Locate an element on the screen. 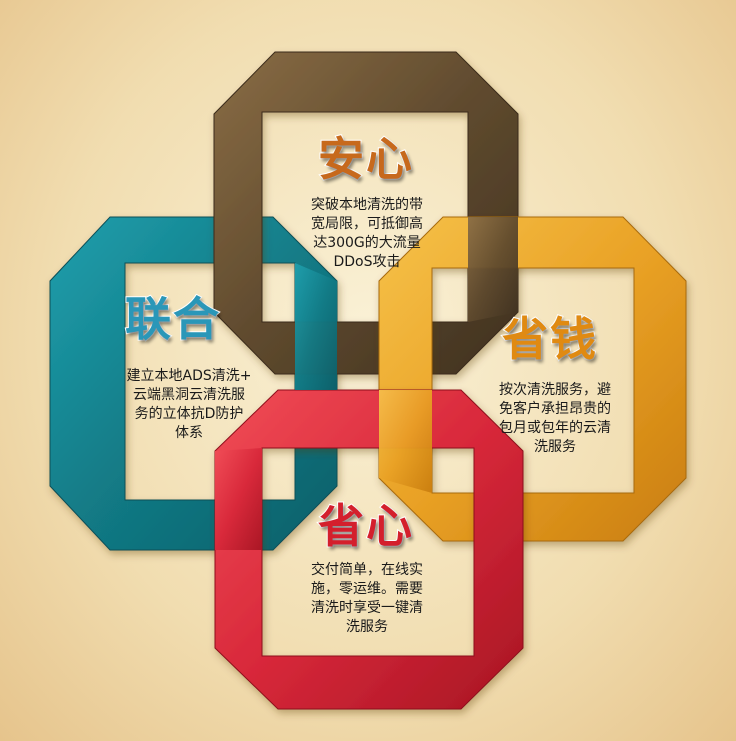 This screenshot has width=736, height=741. savings-title: 省钱 is located at coordinates (549, 339).